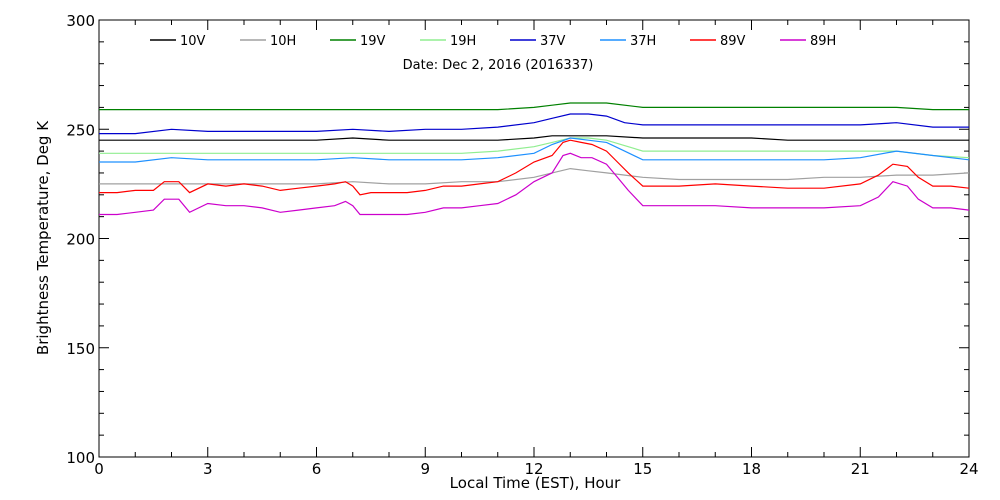 The width and height of the screenshot is (1000, 500). What do you see at coordinates (80, 240) in the screenshot?
I see `y-tick-label: 200` at bounding box center [80, 240].